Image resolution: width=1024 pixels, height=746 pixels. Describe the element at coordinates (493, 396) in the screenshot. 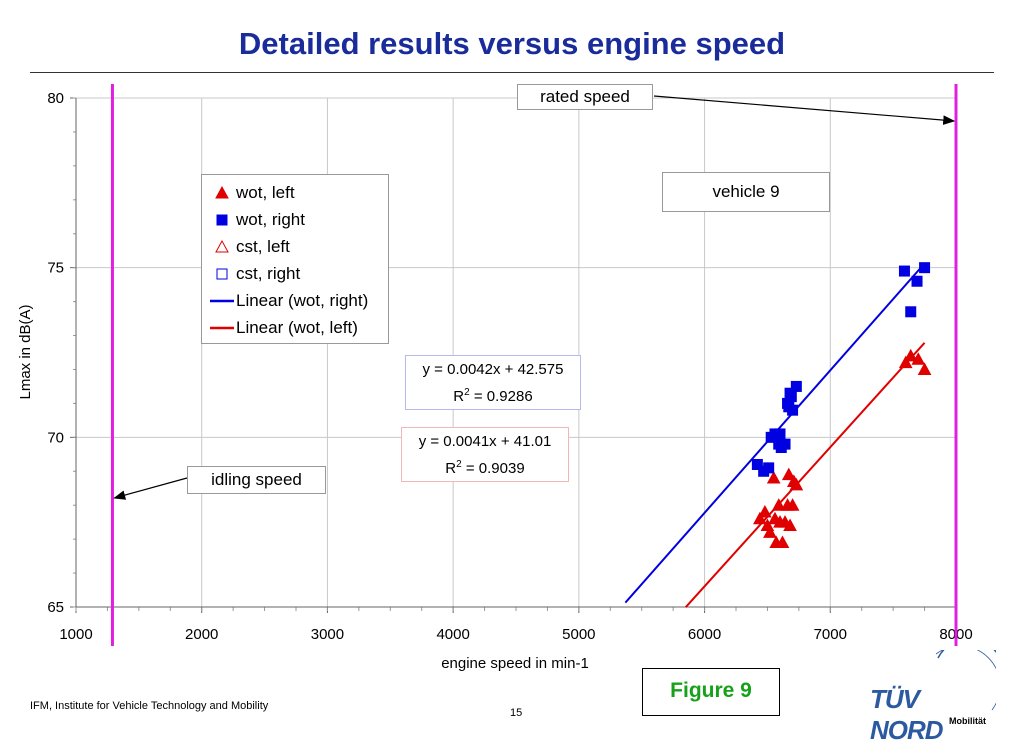

I see `r-squared-right: R2 = 0.9286` at that location.